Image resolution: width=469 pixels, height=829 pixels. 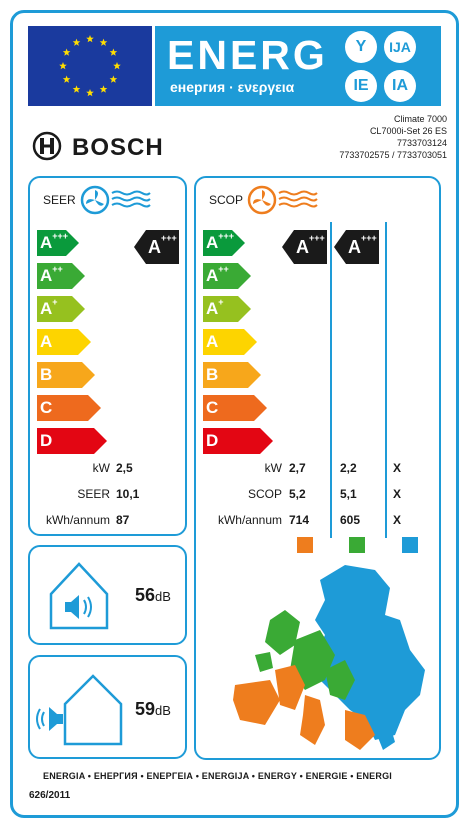 I want to click on outdoor-noise-value: 59dB, so click(x=153, y=709).